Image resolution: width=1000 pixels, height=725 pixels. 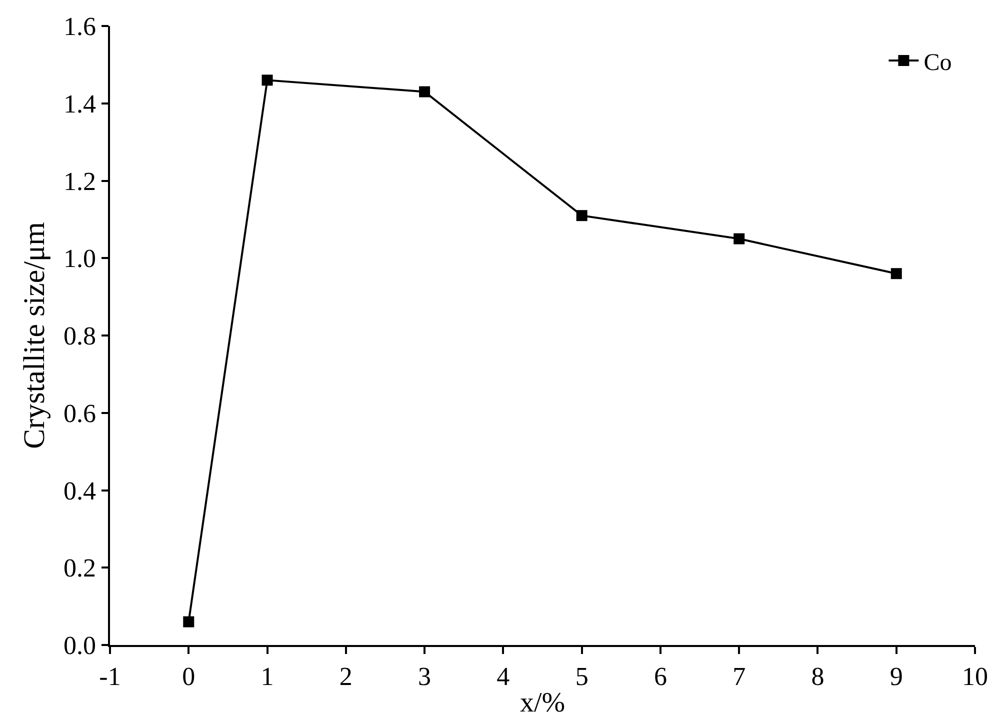 I want to click on legend-label: Co, so click(x=938, y=63).